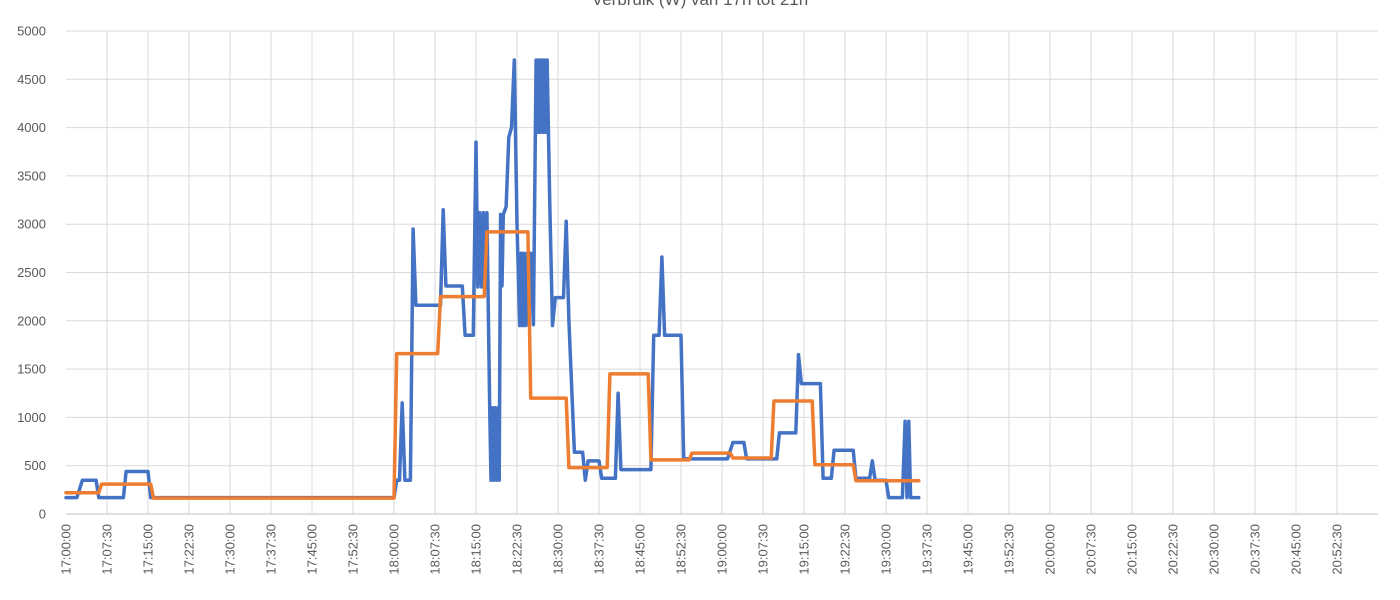 The image size is (1400, 600). Describe the element at coordinates (148, 549) in the screenshot. I see `x-tick-label: 17:15:00` at that location.